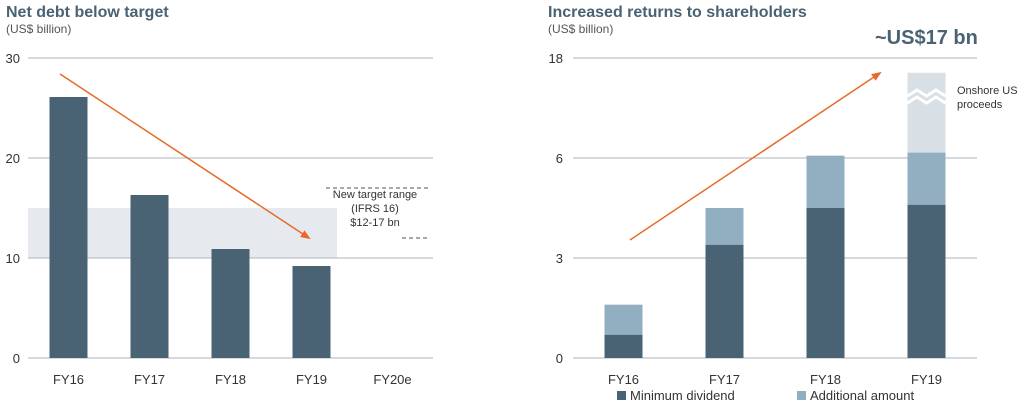 The image size is (1024, 407). Describe the element at coordinates (980, 105) in the screenshot. I see `onshore-label: proceeds` at that location.